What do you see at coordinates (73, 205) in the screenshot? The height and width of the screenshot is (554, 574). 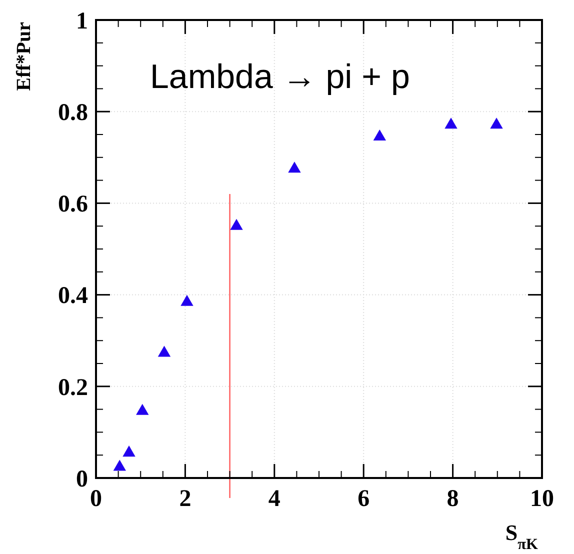 I see `y-tick-label: 0.6` at bounding box center [73, 205].